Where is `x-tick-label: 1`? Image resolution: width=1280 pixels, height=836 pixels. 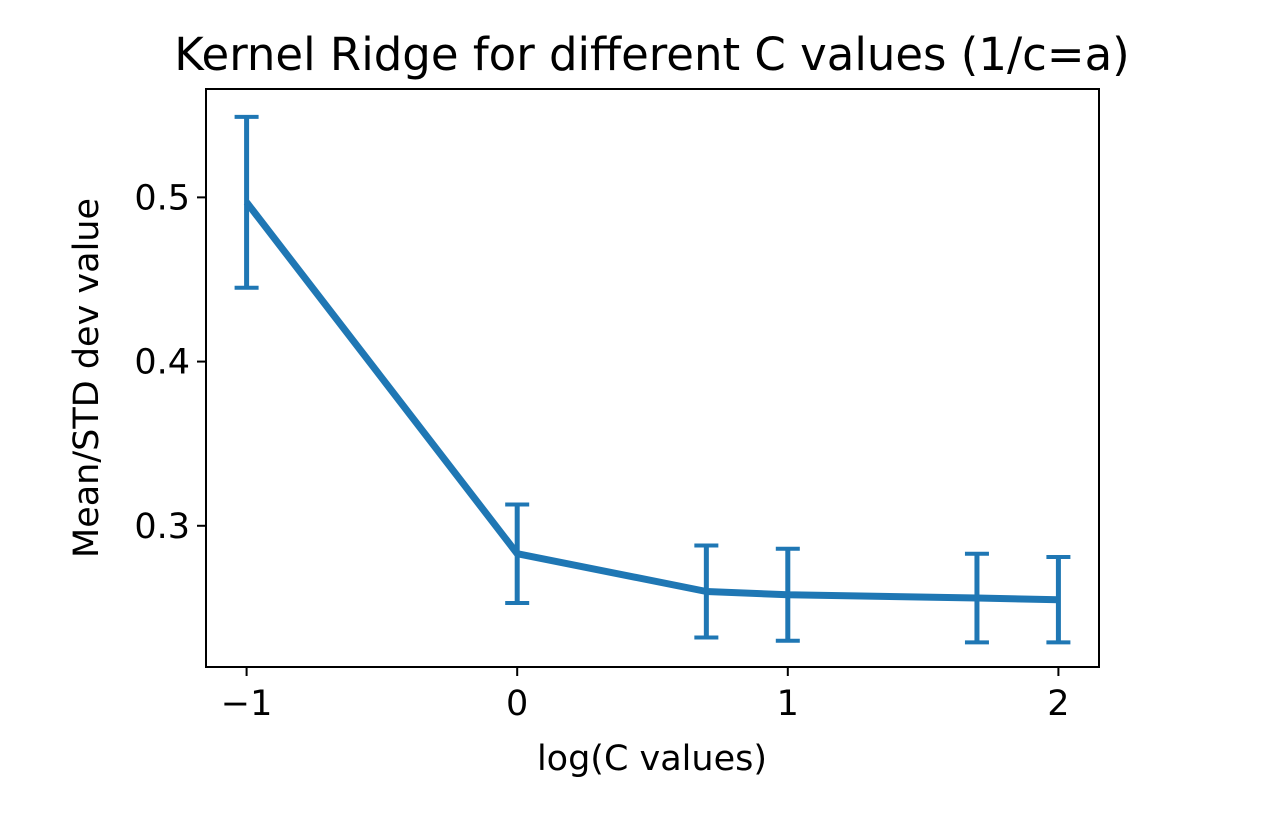
x-tick-label: 1 is located at coordinates (788, 704).